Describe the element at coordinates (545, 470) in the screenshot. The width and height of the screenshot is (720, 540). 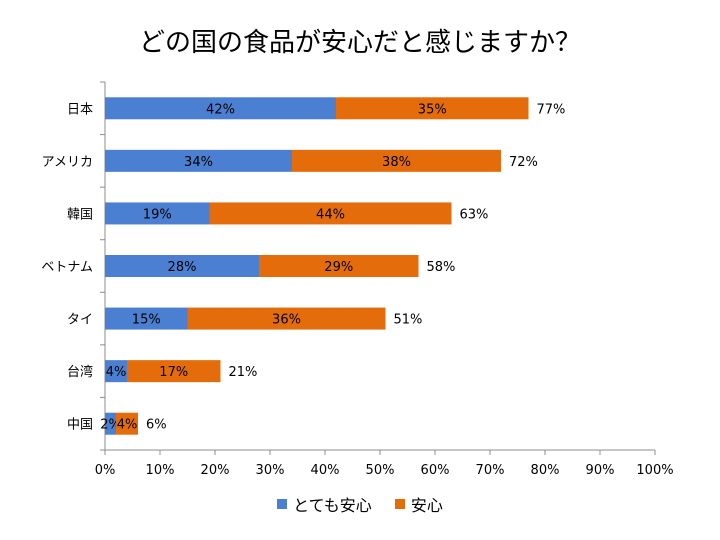
I see `x-tick-label: 80%` at that location.